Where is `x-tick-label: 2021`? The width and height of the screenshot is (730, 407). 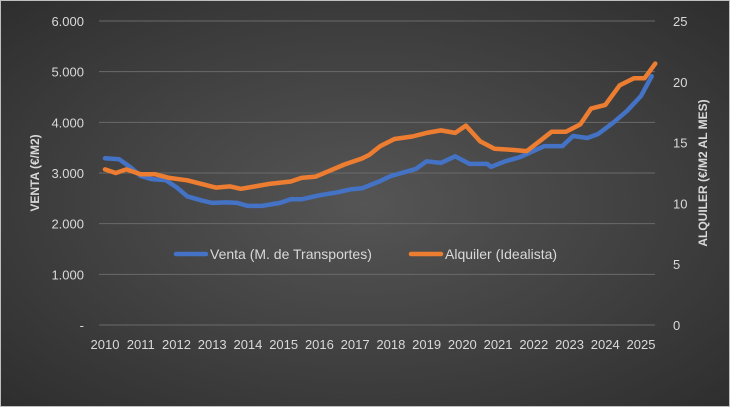 x-tick-label: 2021 is located at coordinates (498, 344).